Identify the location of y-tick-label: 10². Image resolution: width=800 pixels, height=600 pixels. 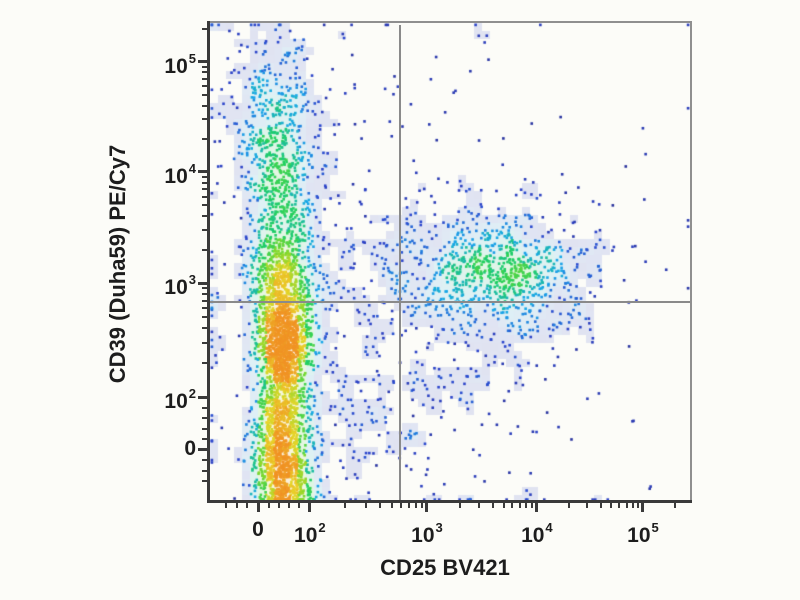
(180, 400).